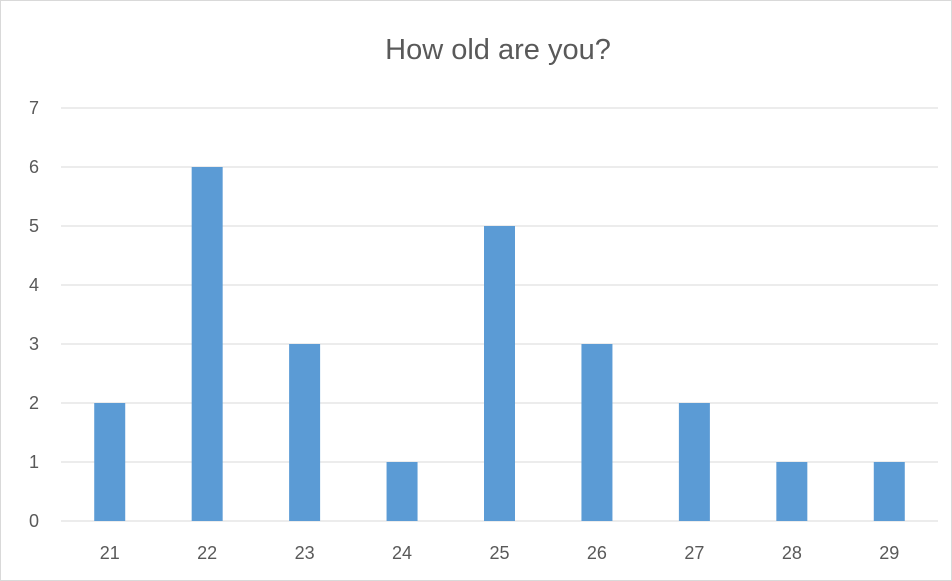 The height and width of the screenshot is (581, 952). I want to click on x-axis-ticks: 21 22 23 24 25 26 27 28 29, so click(500, 553).